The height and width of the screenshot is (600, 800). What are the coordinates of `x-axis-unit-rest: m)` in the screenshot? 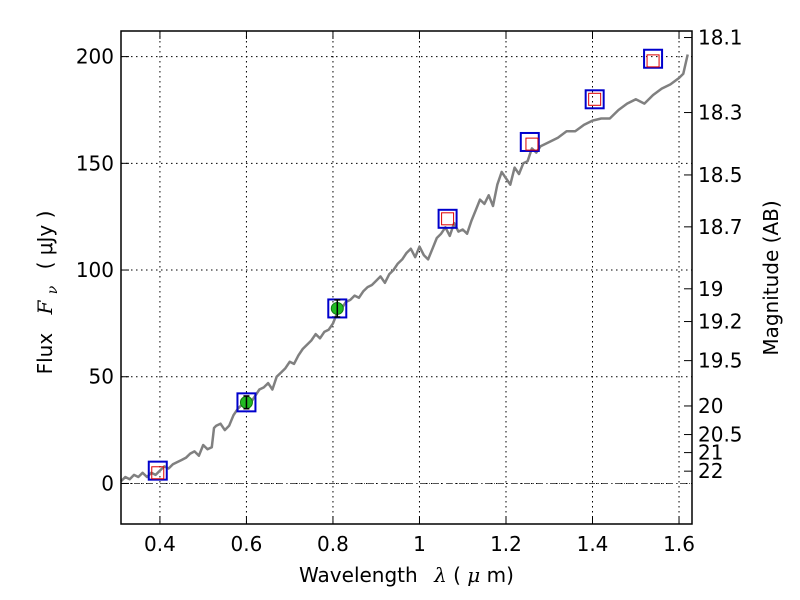 It's located at (500, 575).